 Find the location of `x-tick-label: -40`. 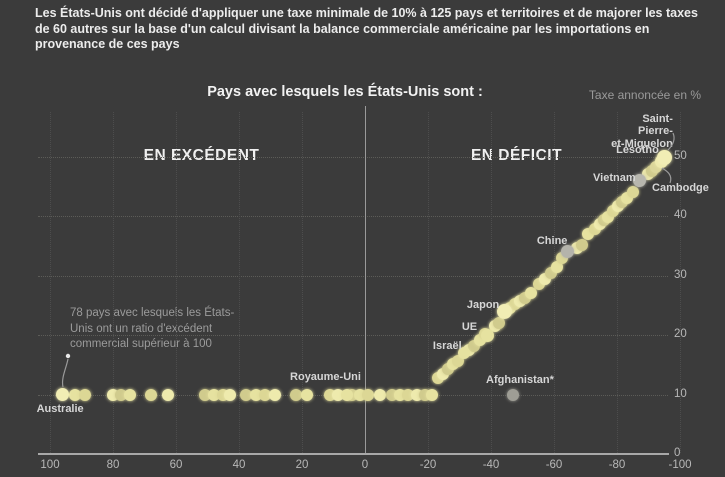

x-tick-label: -40 is located at coordinates (491, 465).